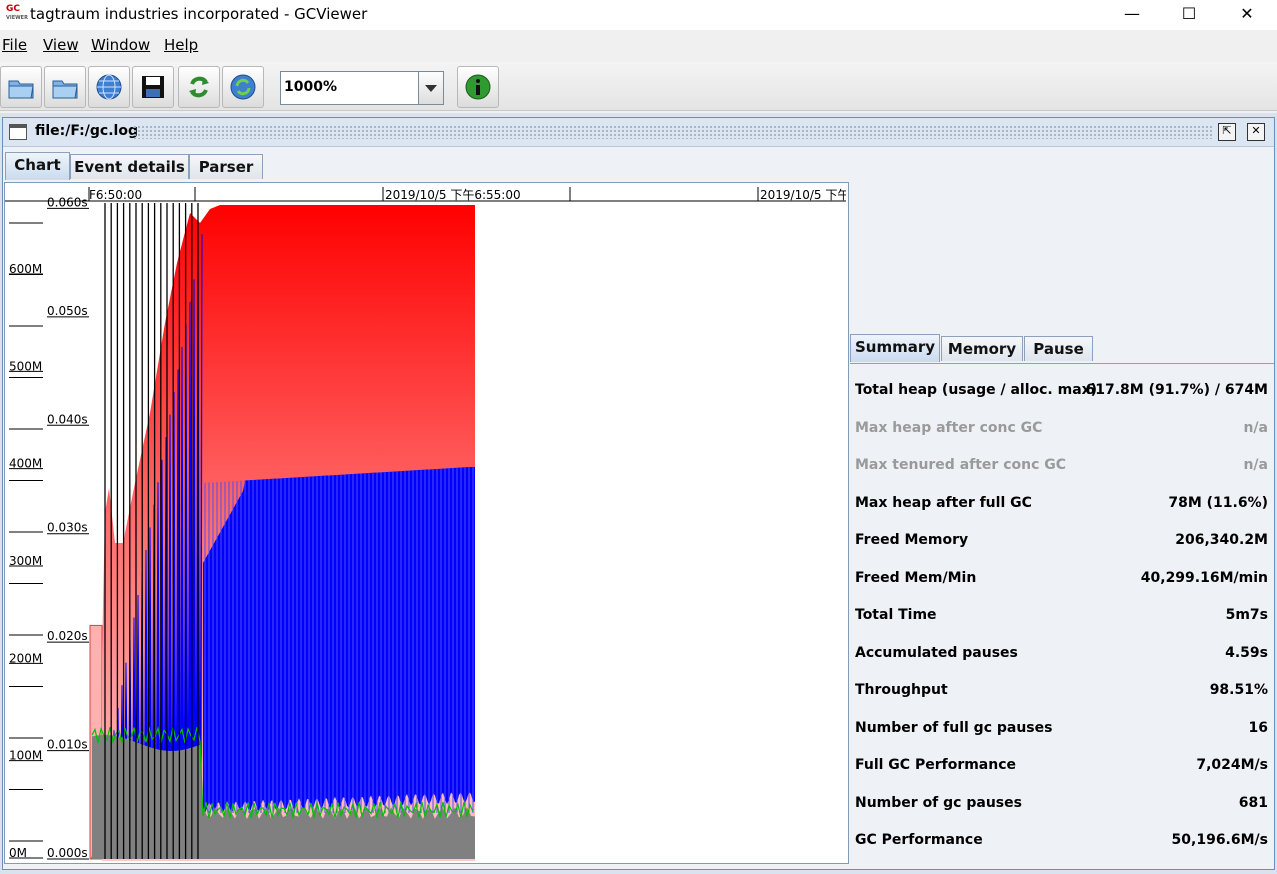 The image size is (1277, 874). I want to click on pause-axis-label: 0.050s, so click(67, 311).